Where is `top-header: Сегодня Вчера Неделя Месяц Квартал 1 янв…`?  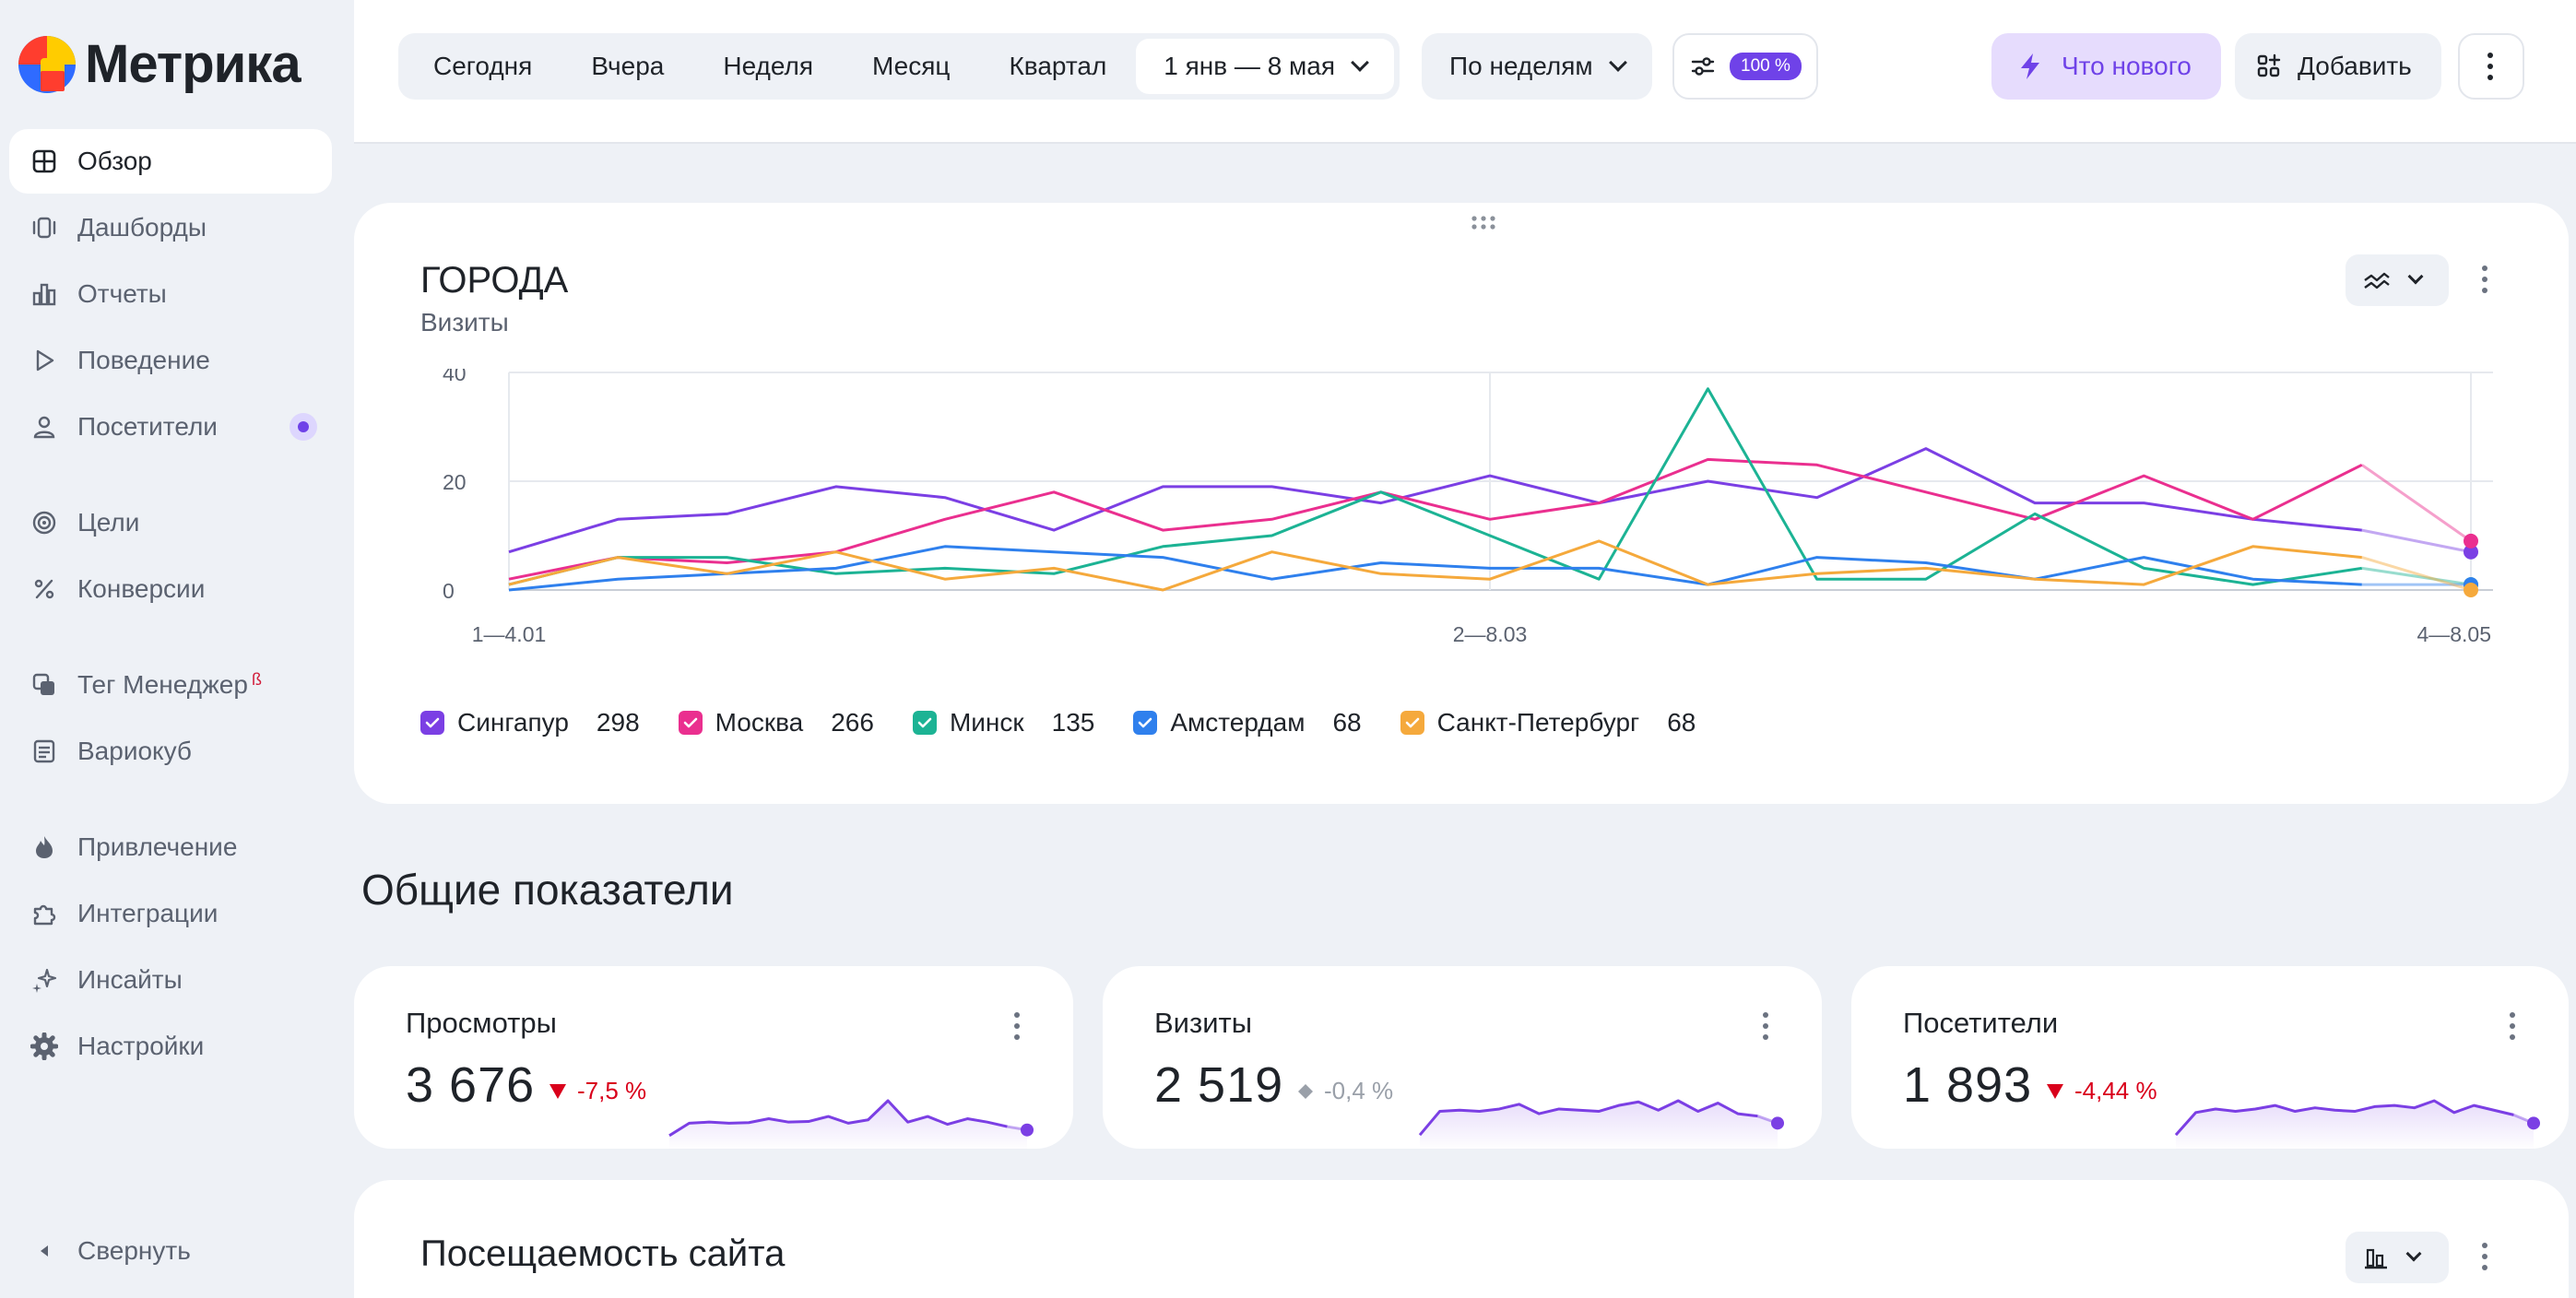 top-header: Сегодня Вчера Неделя Месяц Квартал 1 янв… is located at coordinates (1465, 72).